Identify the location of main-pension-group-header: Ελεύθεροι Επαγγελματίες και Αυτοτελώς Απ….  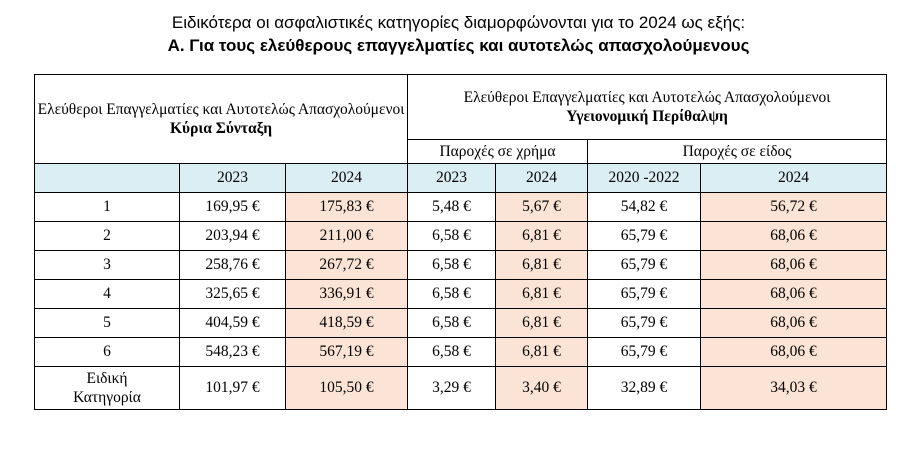
(221, 119).